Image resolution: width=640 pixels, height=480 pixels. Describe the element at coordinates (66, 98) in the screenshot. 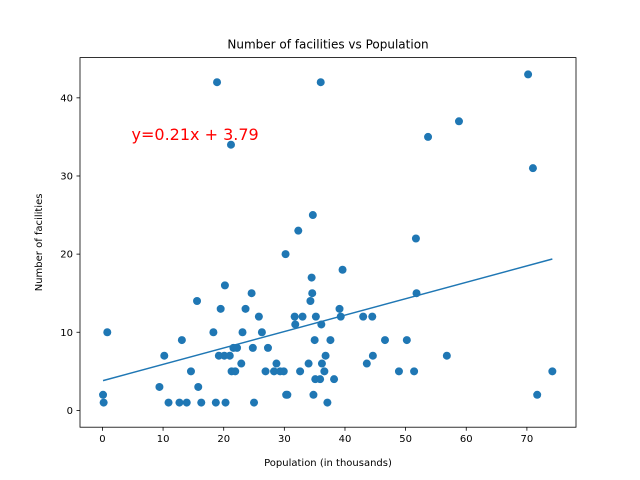

I see `y-tick-label: 40` at that location.